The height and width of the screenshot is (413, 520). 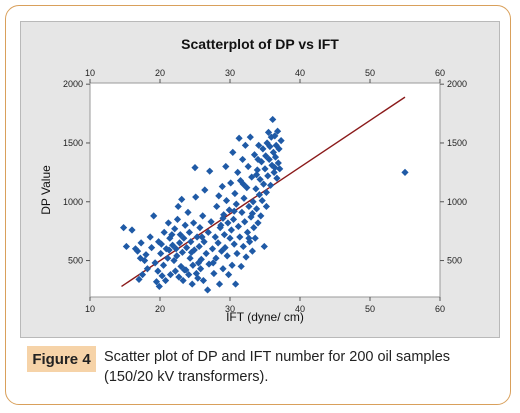 What do you see at coordinates (90, 73) in the screenshot?
I see `x-tick-label-top: 10` at bounding box center [90, 73].